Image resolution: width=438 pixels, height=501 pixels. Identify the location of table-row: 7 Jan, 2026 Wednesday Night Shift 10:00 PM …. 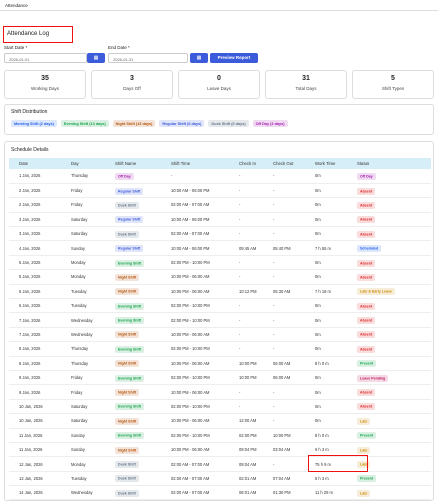
(220, 335).